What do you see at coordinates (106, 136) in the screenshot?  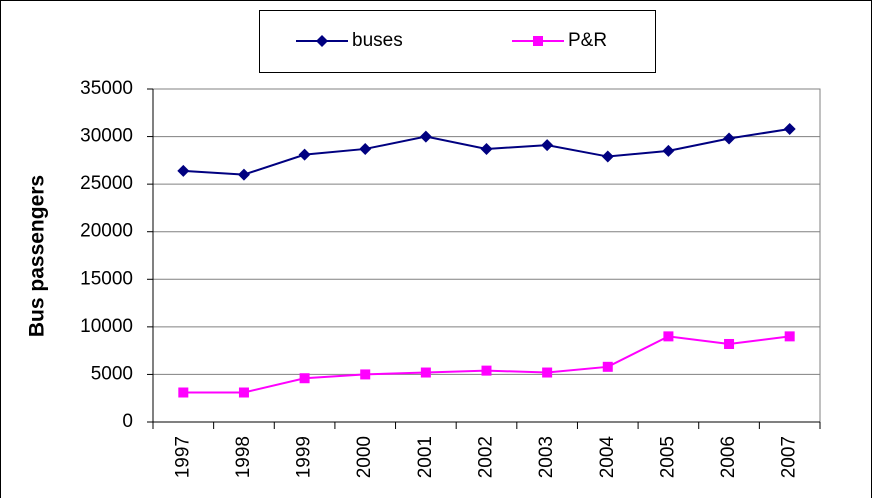 I see `y-tick-label: 30000` at bounding box center [106, 136].